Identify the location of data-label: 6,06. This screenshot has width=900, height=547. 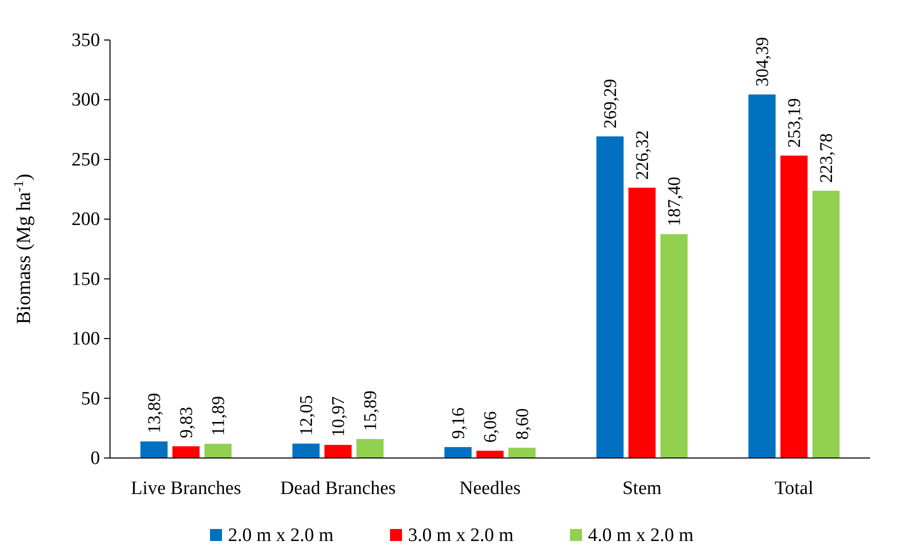
(490, 427).